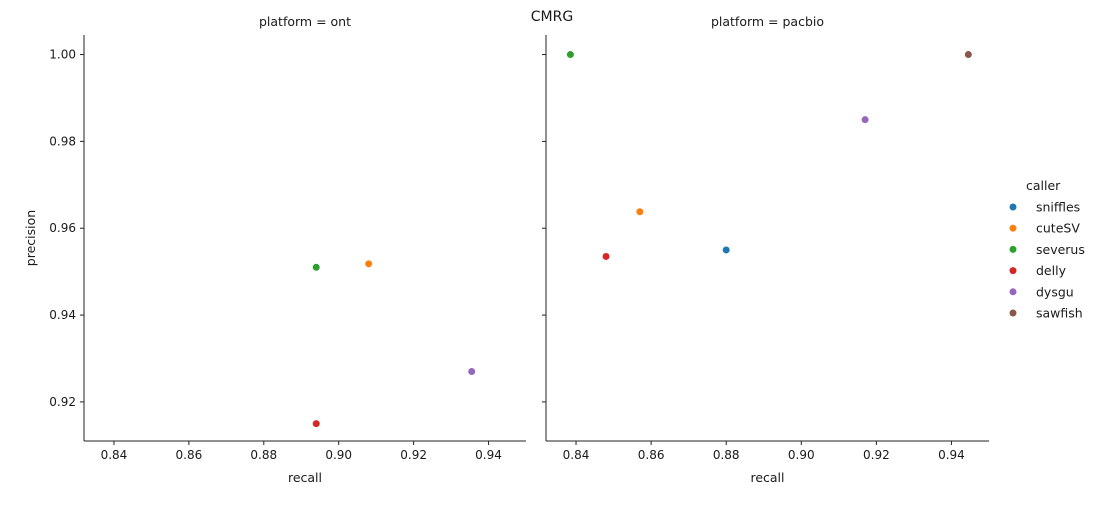 Image resolution: width=1104 pixels, height=505 pixels. I want to click on facet-title: platform = ont, so click(305, 21).